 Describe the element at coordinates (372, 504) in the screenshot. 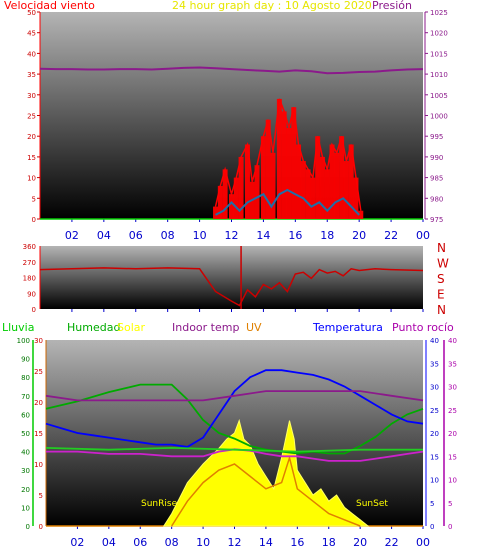

I see `sunset-label: SunSet` at that location.